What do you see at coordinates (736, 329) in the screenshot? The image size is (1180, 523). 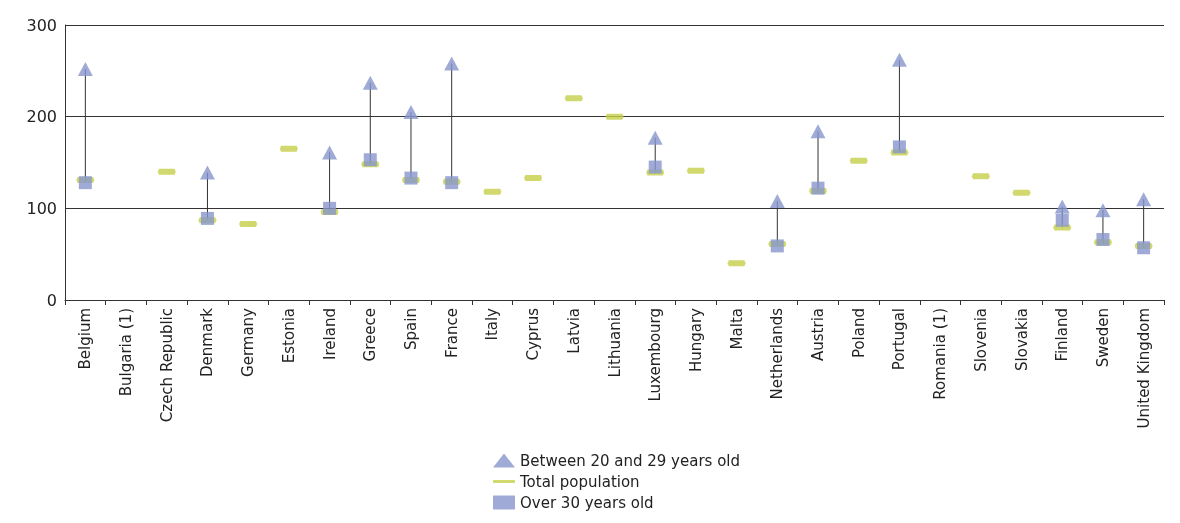 I see `x-tick-label: Malta` at bounding box center [736, 329].